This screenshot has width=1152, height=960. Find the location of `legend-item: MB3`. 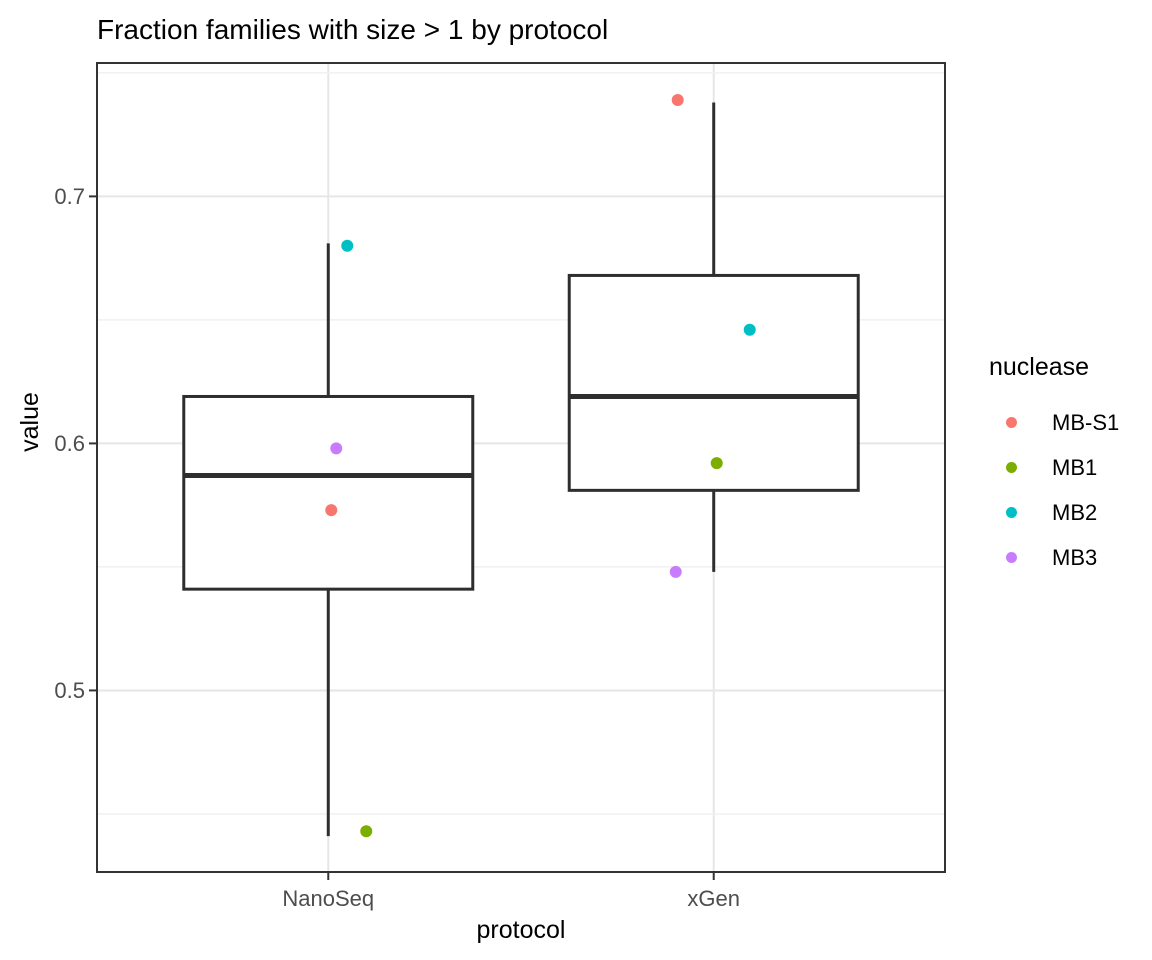

legend-item: MB3 is located at coordinates (1068, 557).